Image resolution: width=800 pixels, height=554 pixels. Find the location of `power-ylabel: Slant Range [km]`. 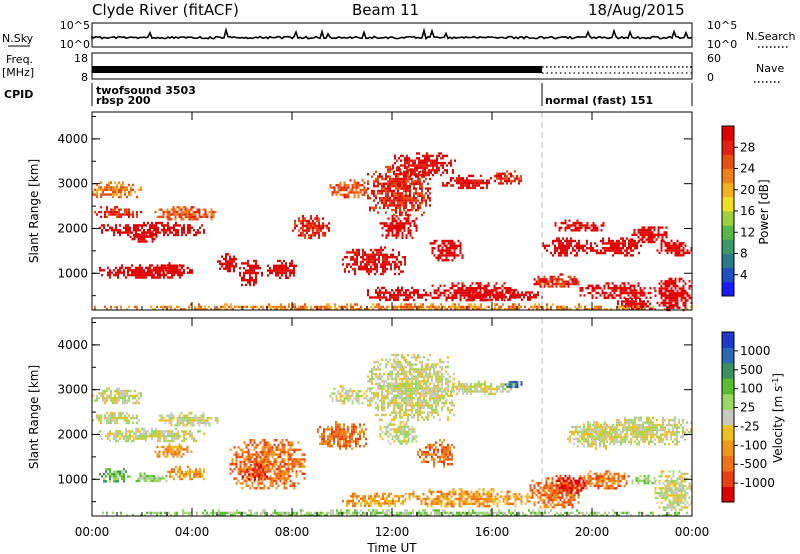

power-ylabel: Slant Range [km] is located at coordinates (34, 211).